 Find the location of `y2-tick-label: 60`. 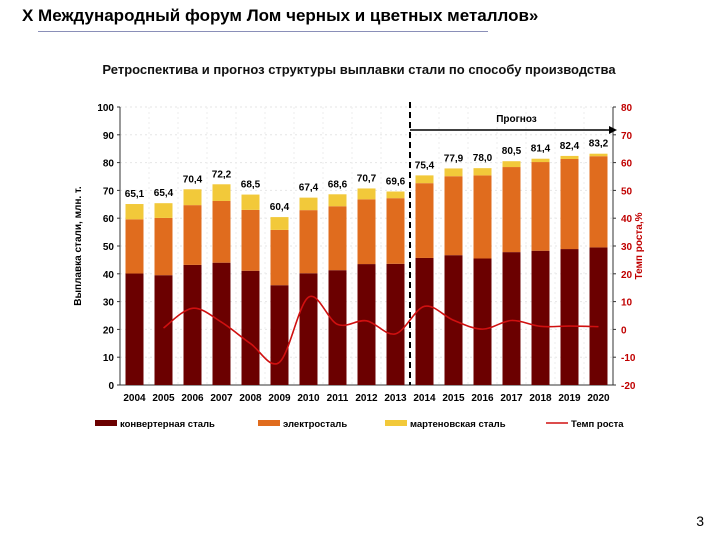

y2-tick-label: 60 is located at coordinates (627, 164).